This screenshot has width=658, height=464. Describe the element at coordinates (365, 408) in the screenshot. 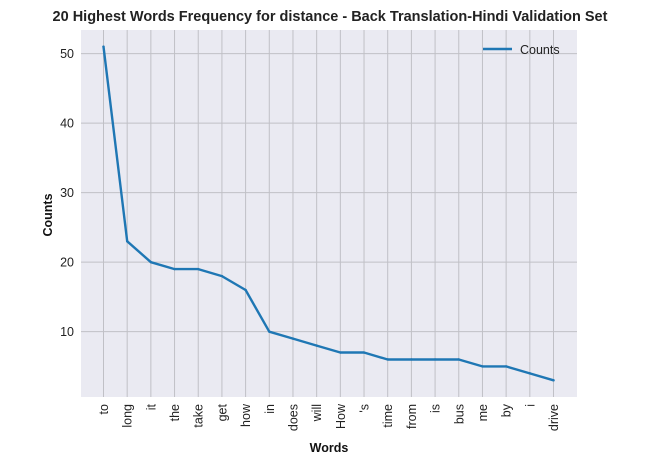

I see `x-tick-label: 's` at that location.